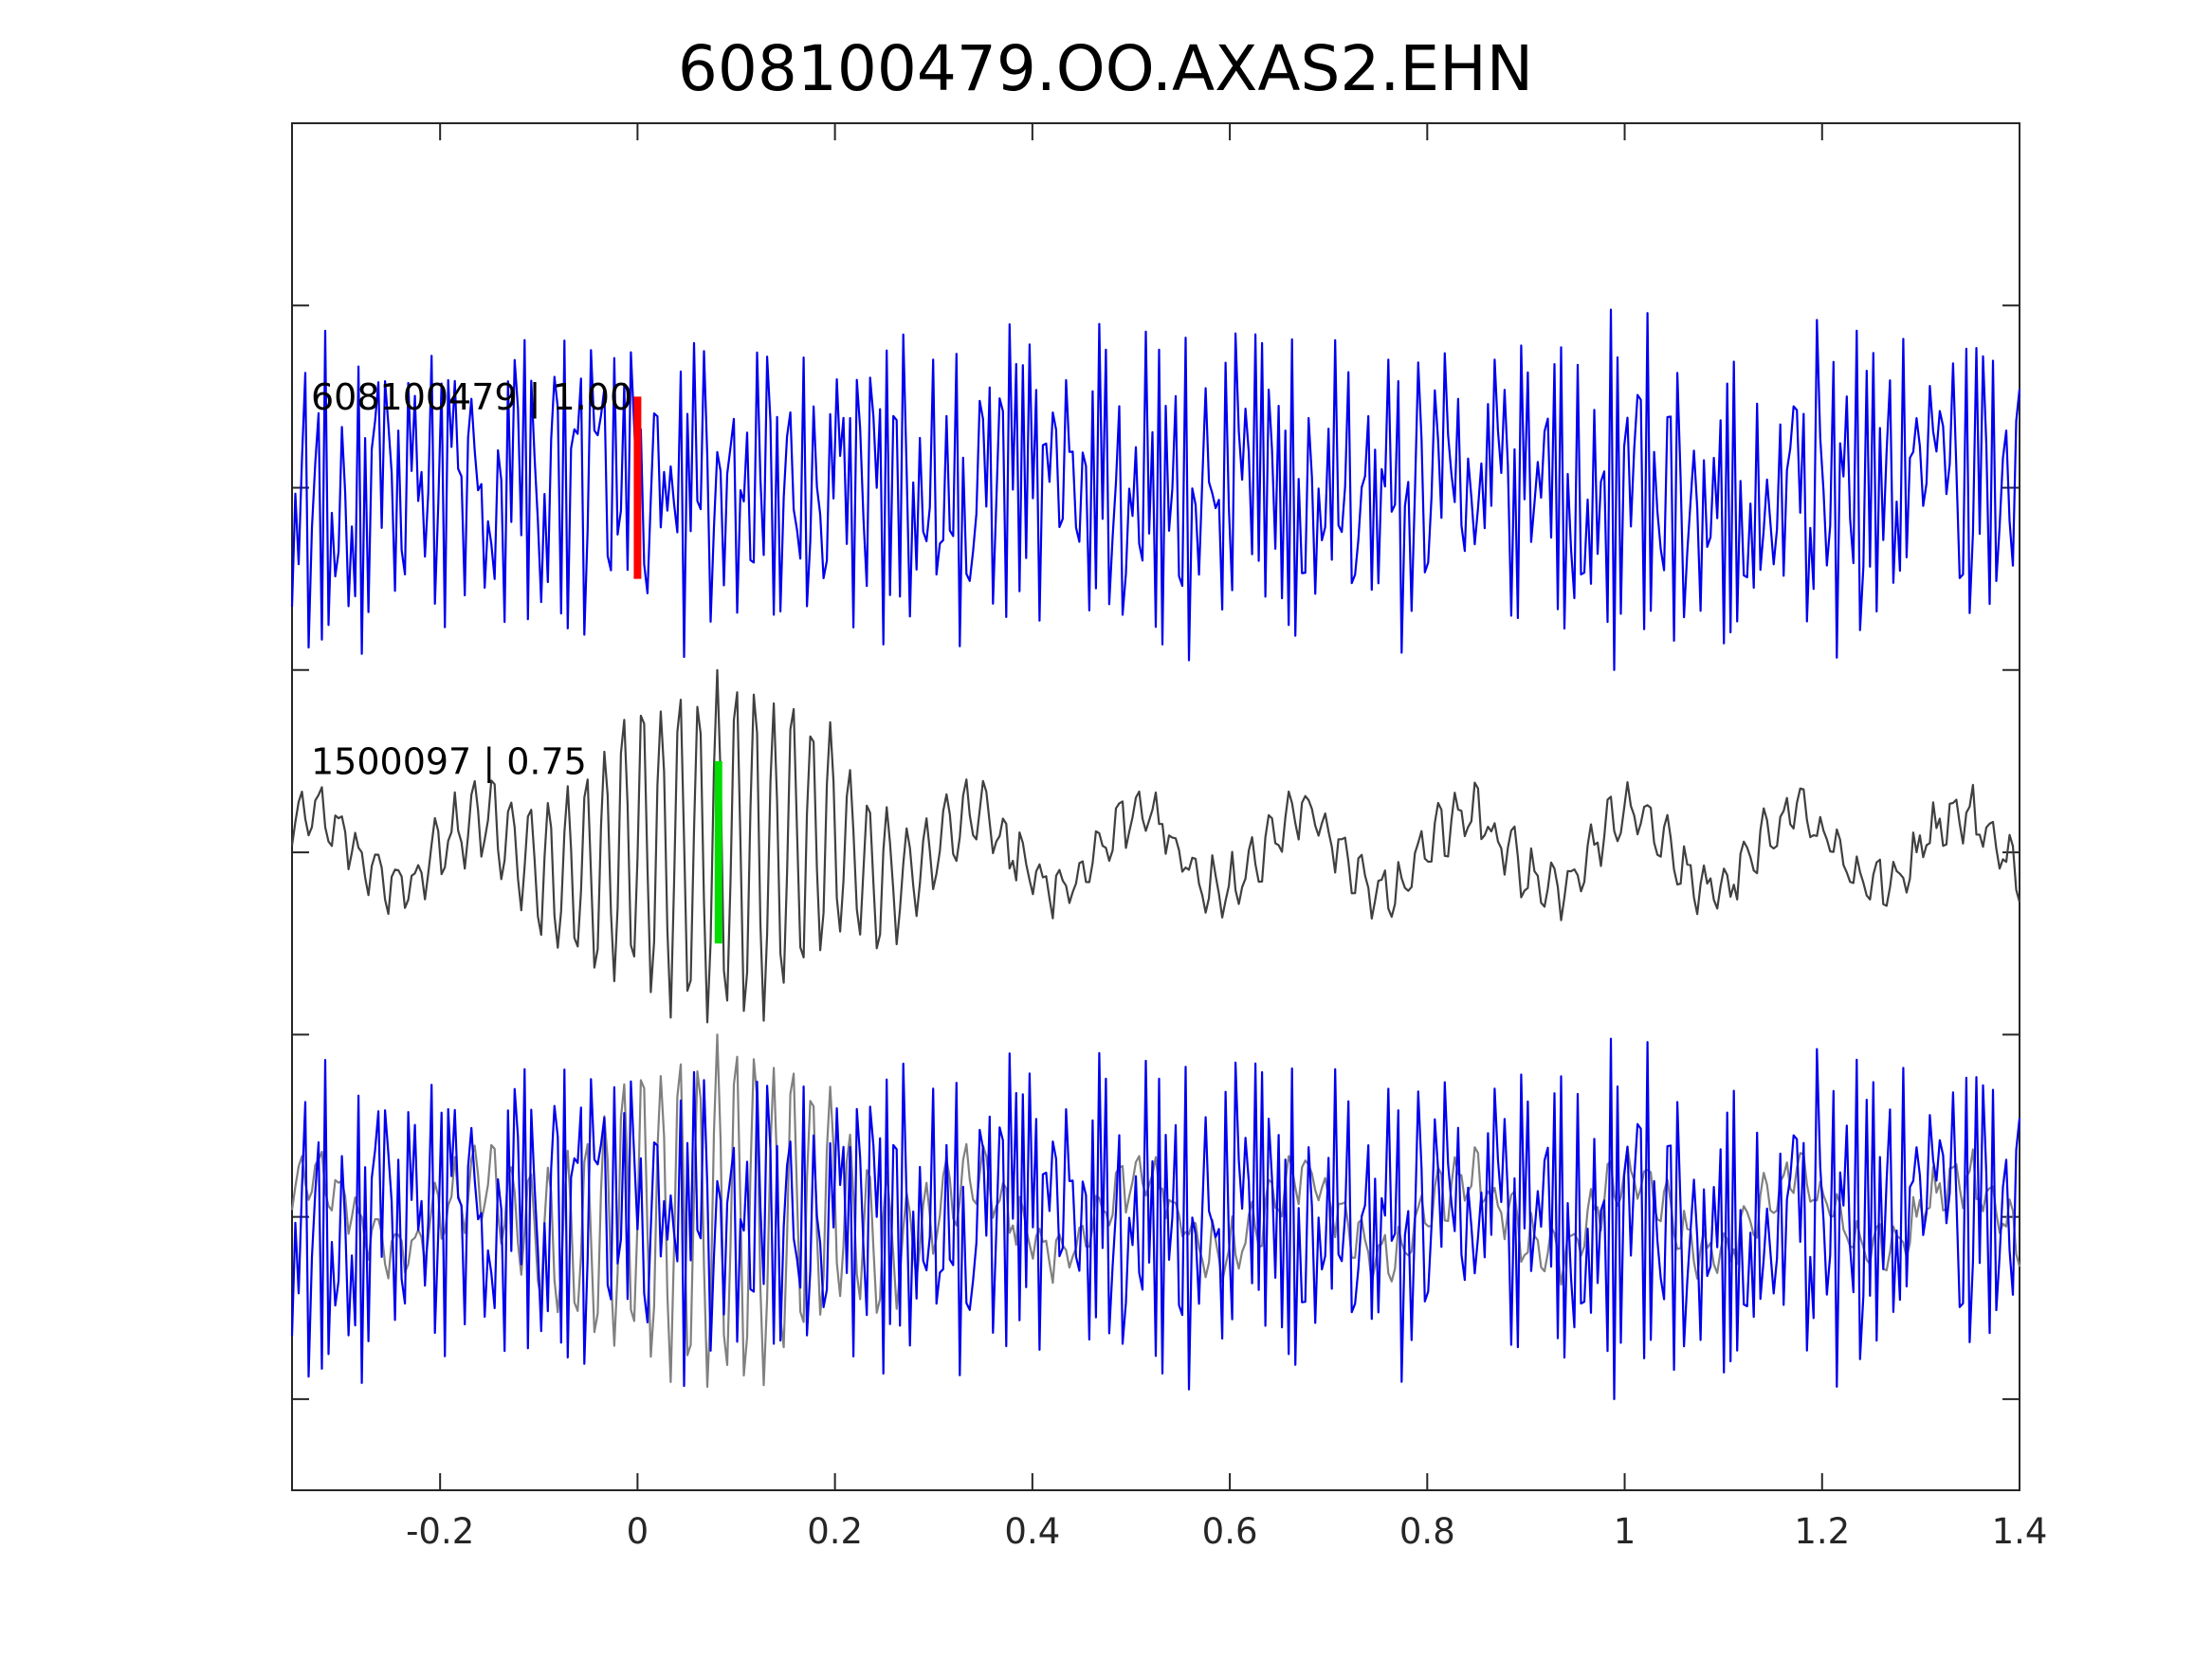 The height and width of the screenshot is (1659, 2212). I want to click on x-tick-label: 1.2, so click(1822, 1531).